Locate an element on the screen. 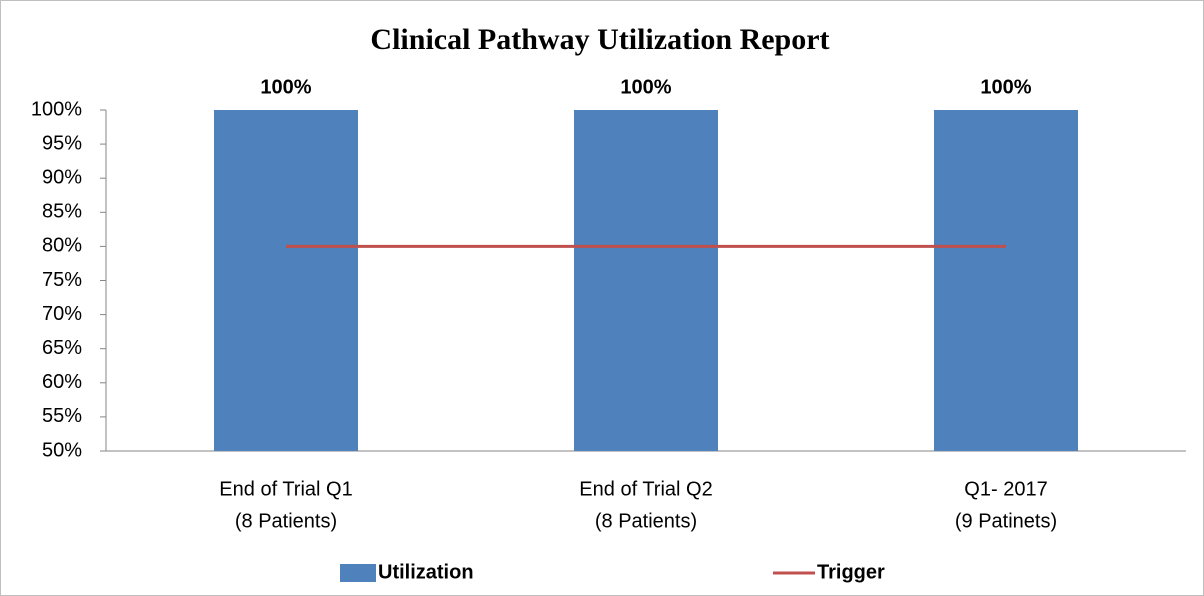 This screenshot has width=1204, height=596. legend-swatch is located at coordinates (358, 573).